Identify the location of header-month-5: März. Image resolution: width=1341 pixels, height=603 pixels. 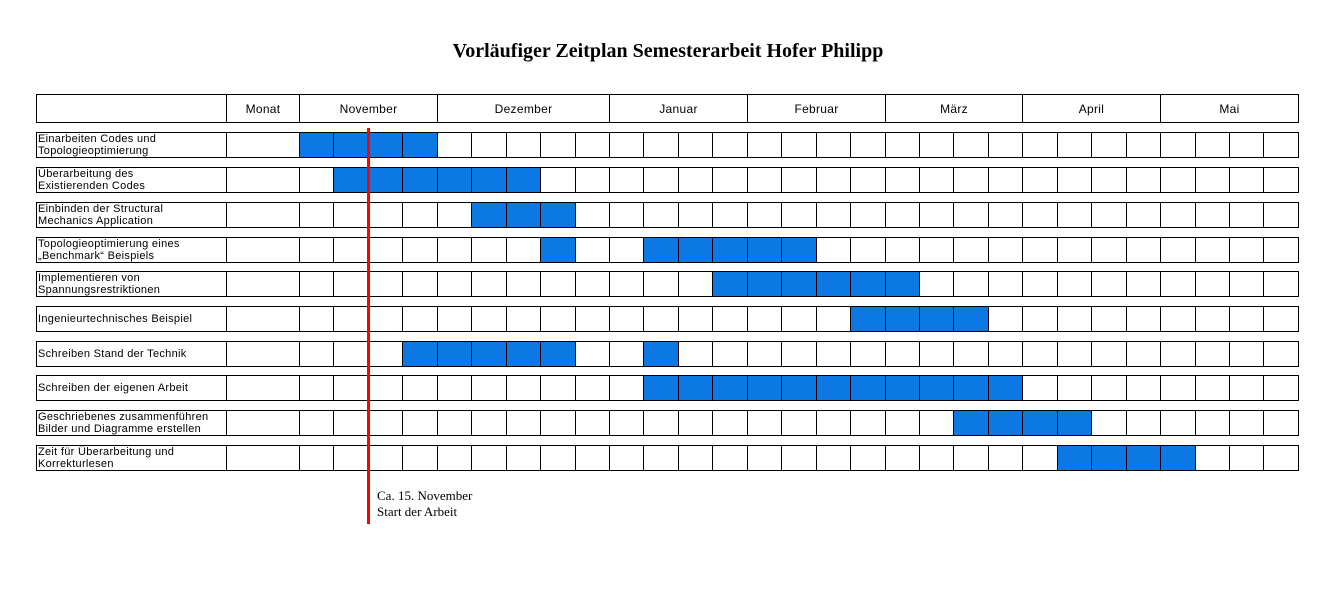
(954, 108).